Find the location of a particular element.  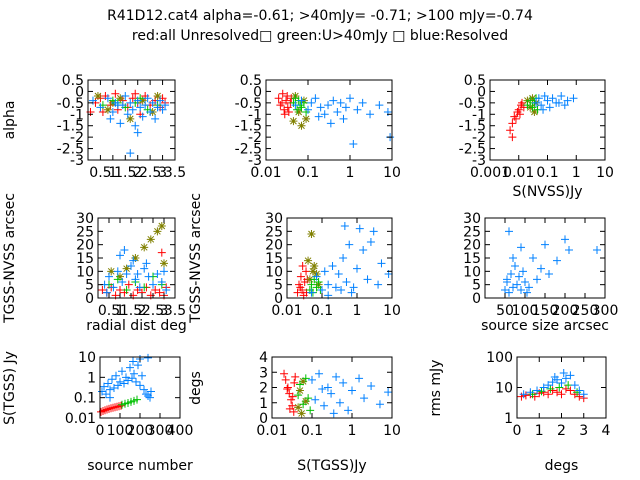

y-tick-label: 3 is located at coordinates (263, 373).